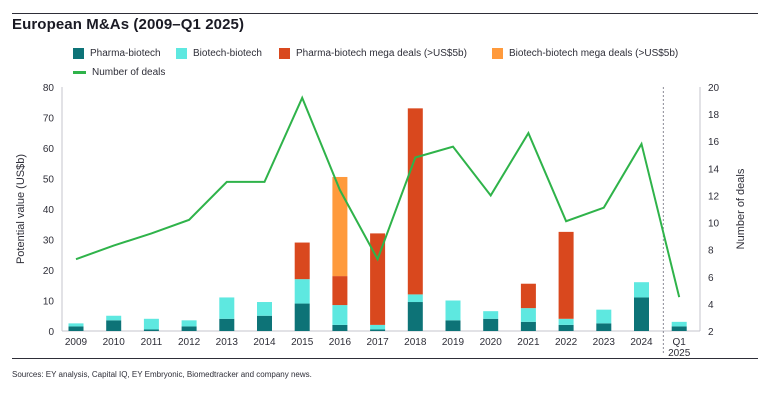 The image size is (768, 404). Describe the element at coordinates (340, 226) in the screenshot. I see `bar-biotech-mega` at that location.